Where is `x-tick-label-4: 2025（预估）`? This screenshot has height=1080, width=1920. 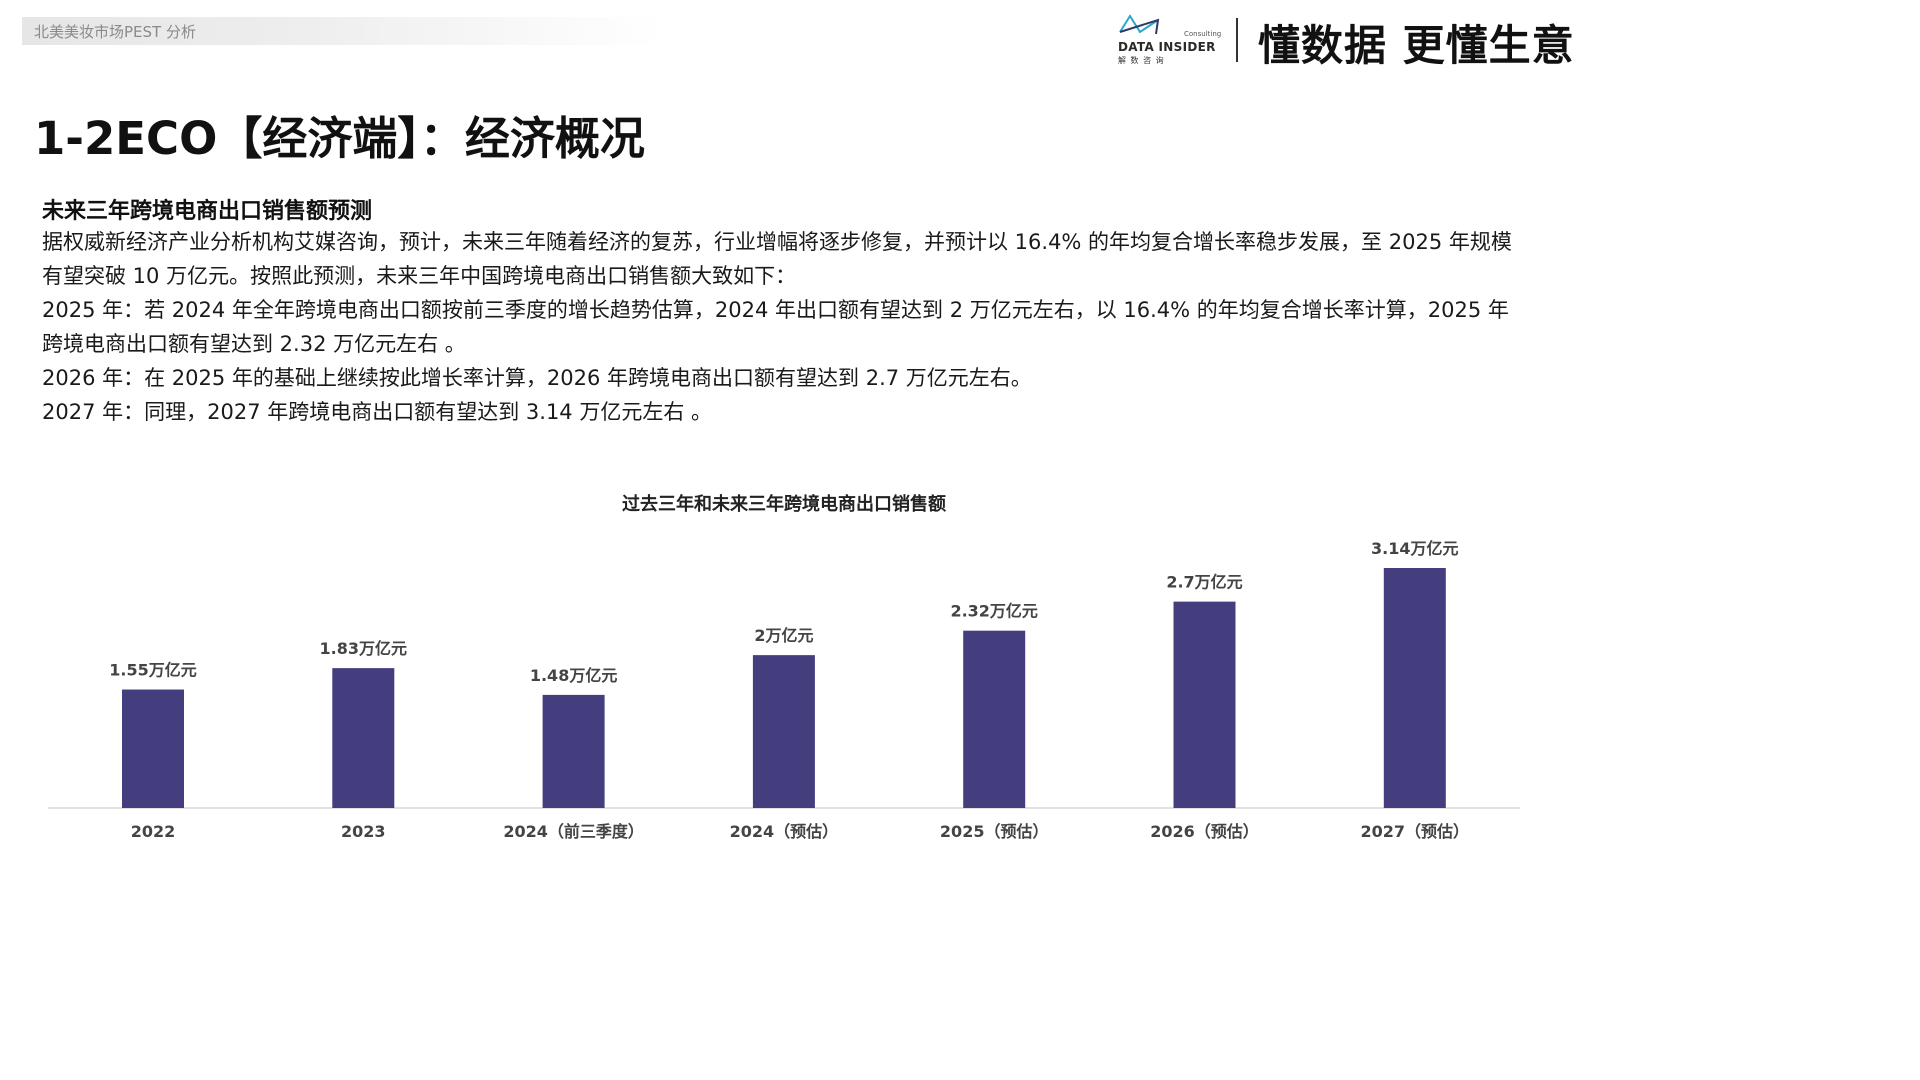
x-tick-label-4: 2025（预估） is located at coordinates (994, 831).